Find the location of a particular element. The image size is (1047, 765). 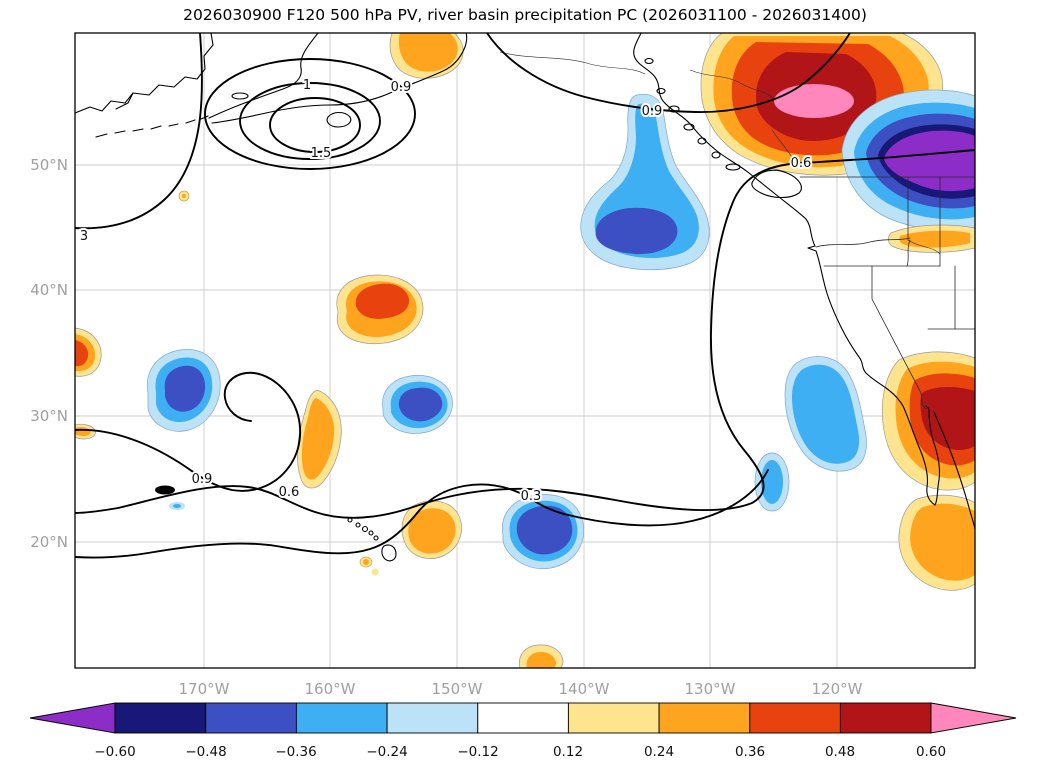

anomaly-blob-mexico-south is located at coordinates (936, 542).